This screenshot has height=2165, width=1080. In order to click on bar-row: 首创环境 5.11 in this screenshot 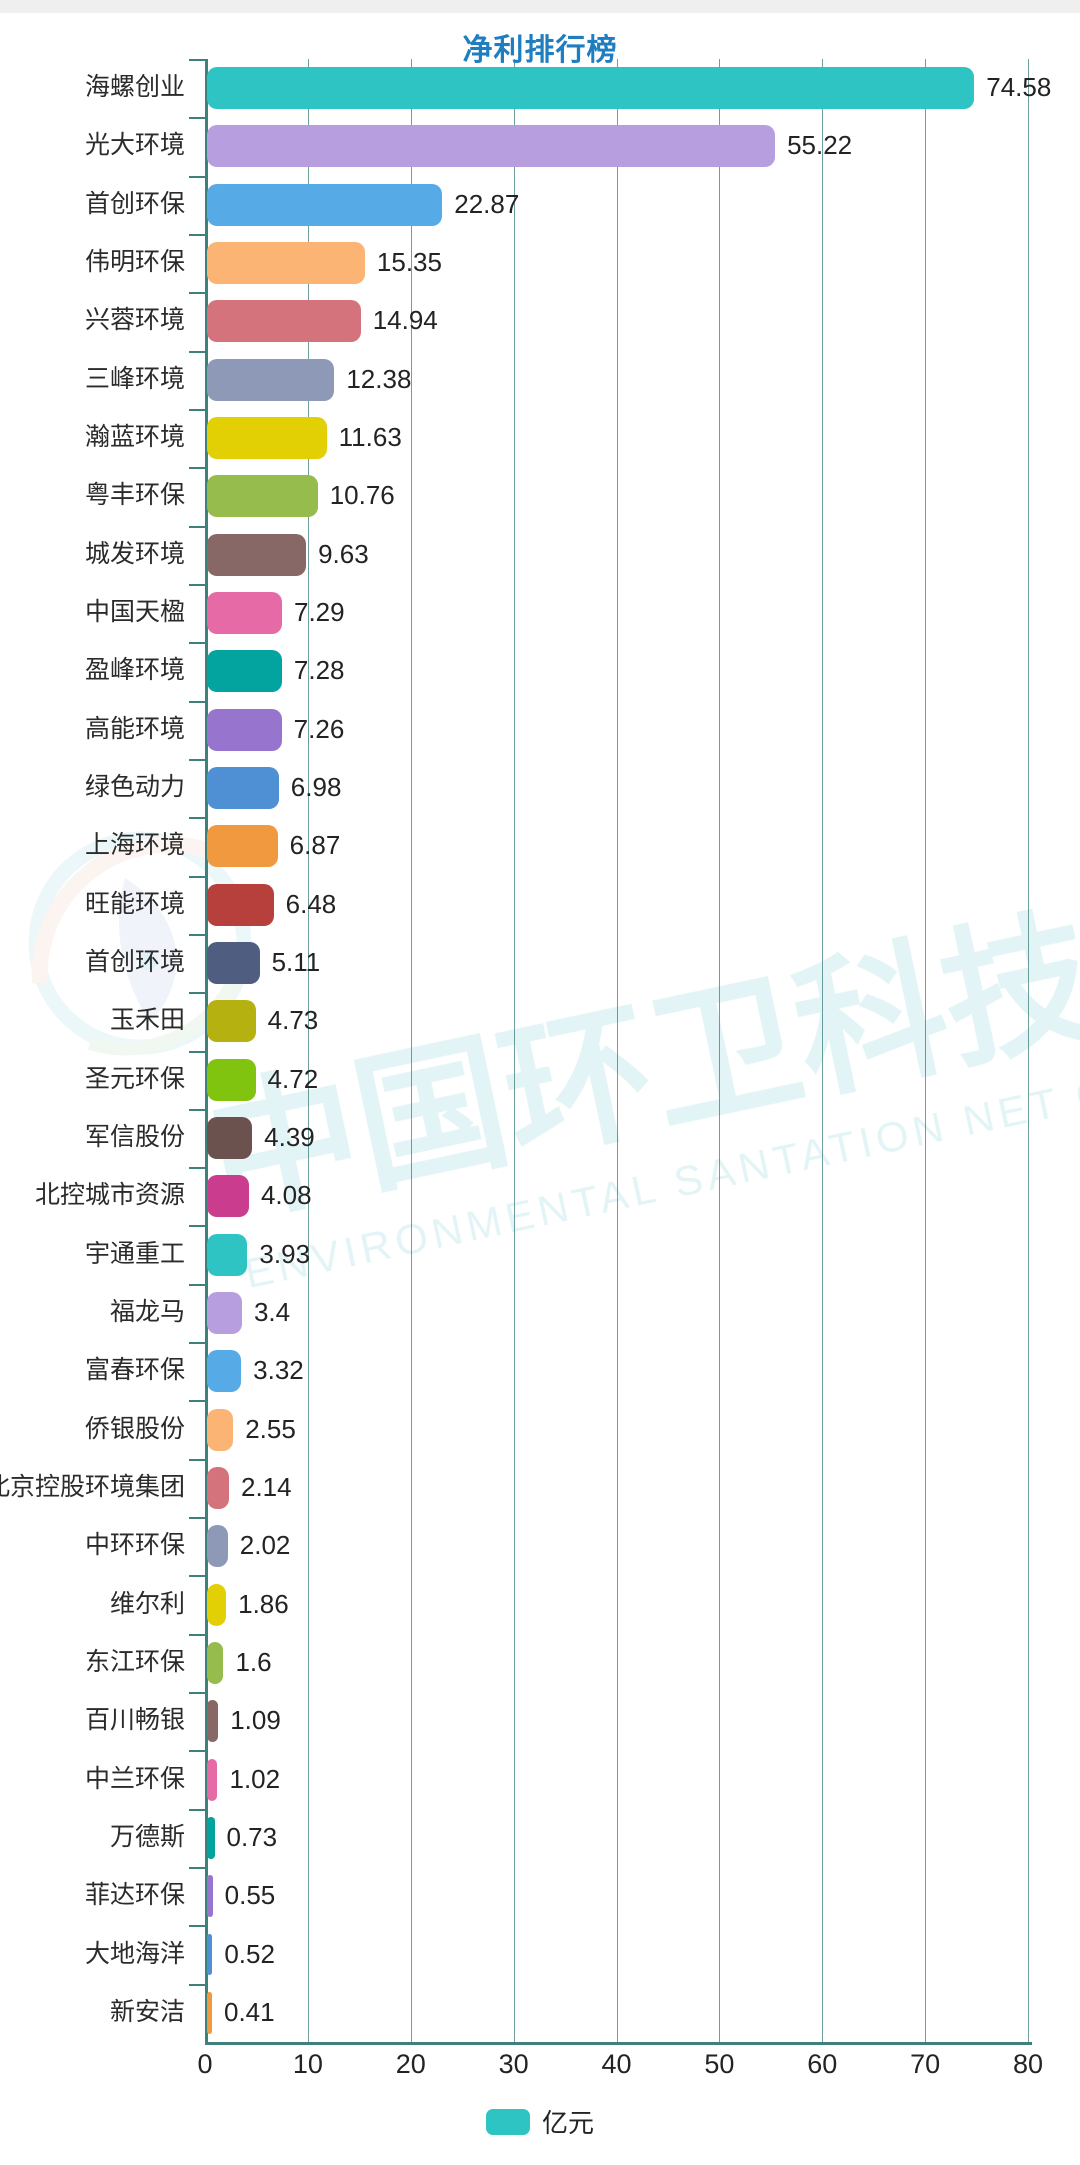, I will do `click(556, 962)`.